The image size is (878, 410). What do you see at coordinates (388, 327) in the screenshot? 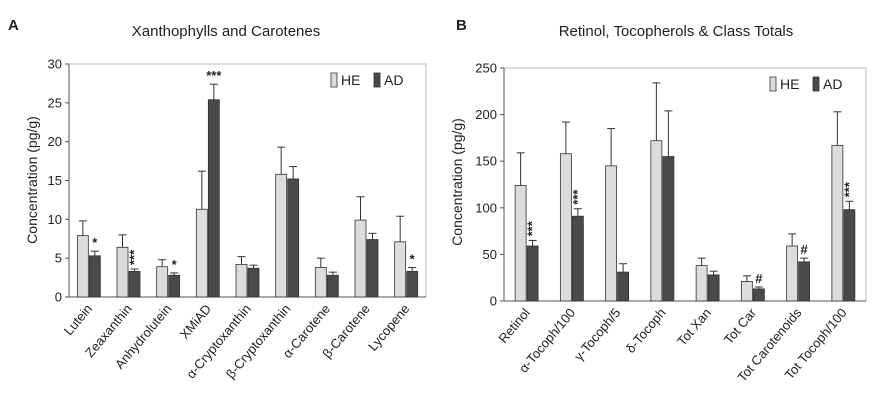
I see `panel-a-category-label: Lycopene` at bounding box center [388, 327].